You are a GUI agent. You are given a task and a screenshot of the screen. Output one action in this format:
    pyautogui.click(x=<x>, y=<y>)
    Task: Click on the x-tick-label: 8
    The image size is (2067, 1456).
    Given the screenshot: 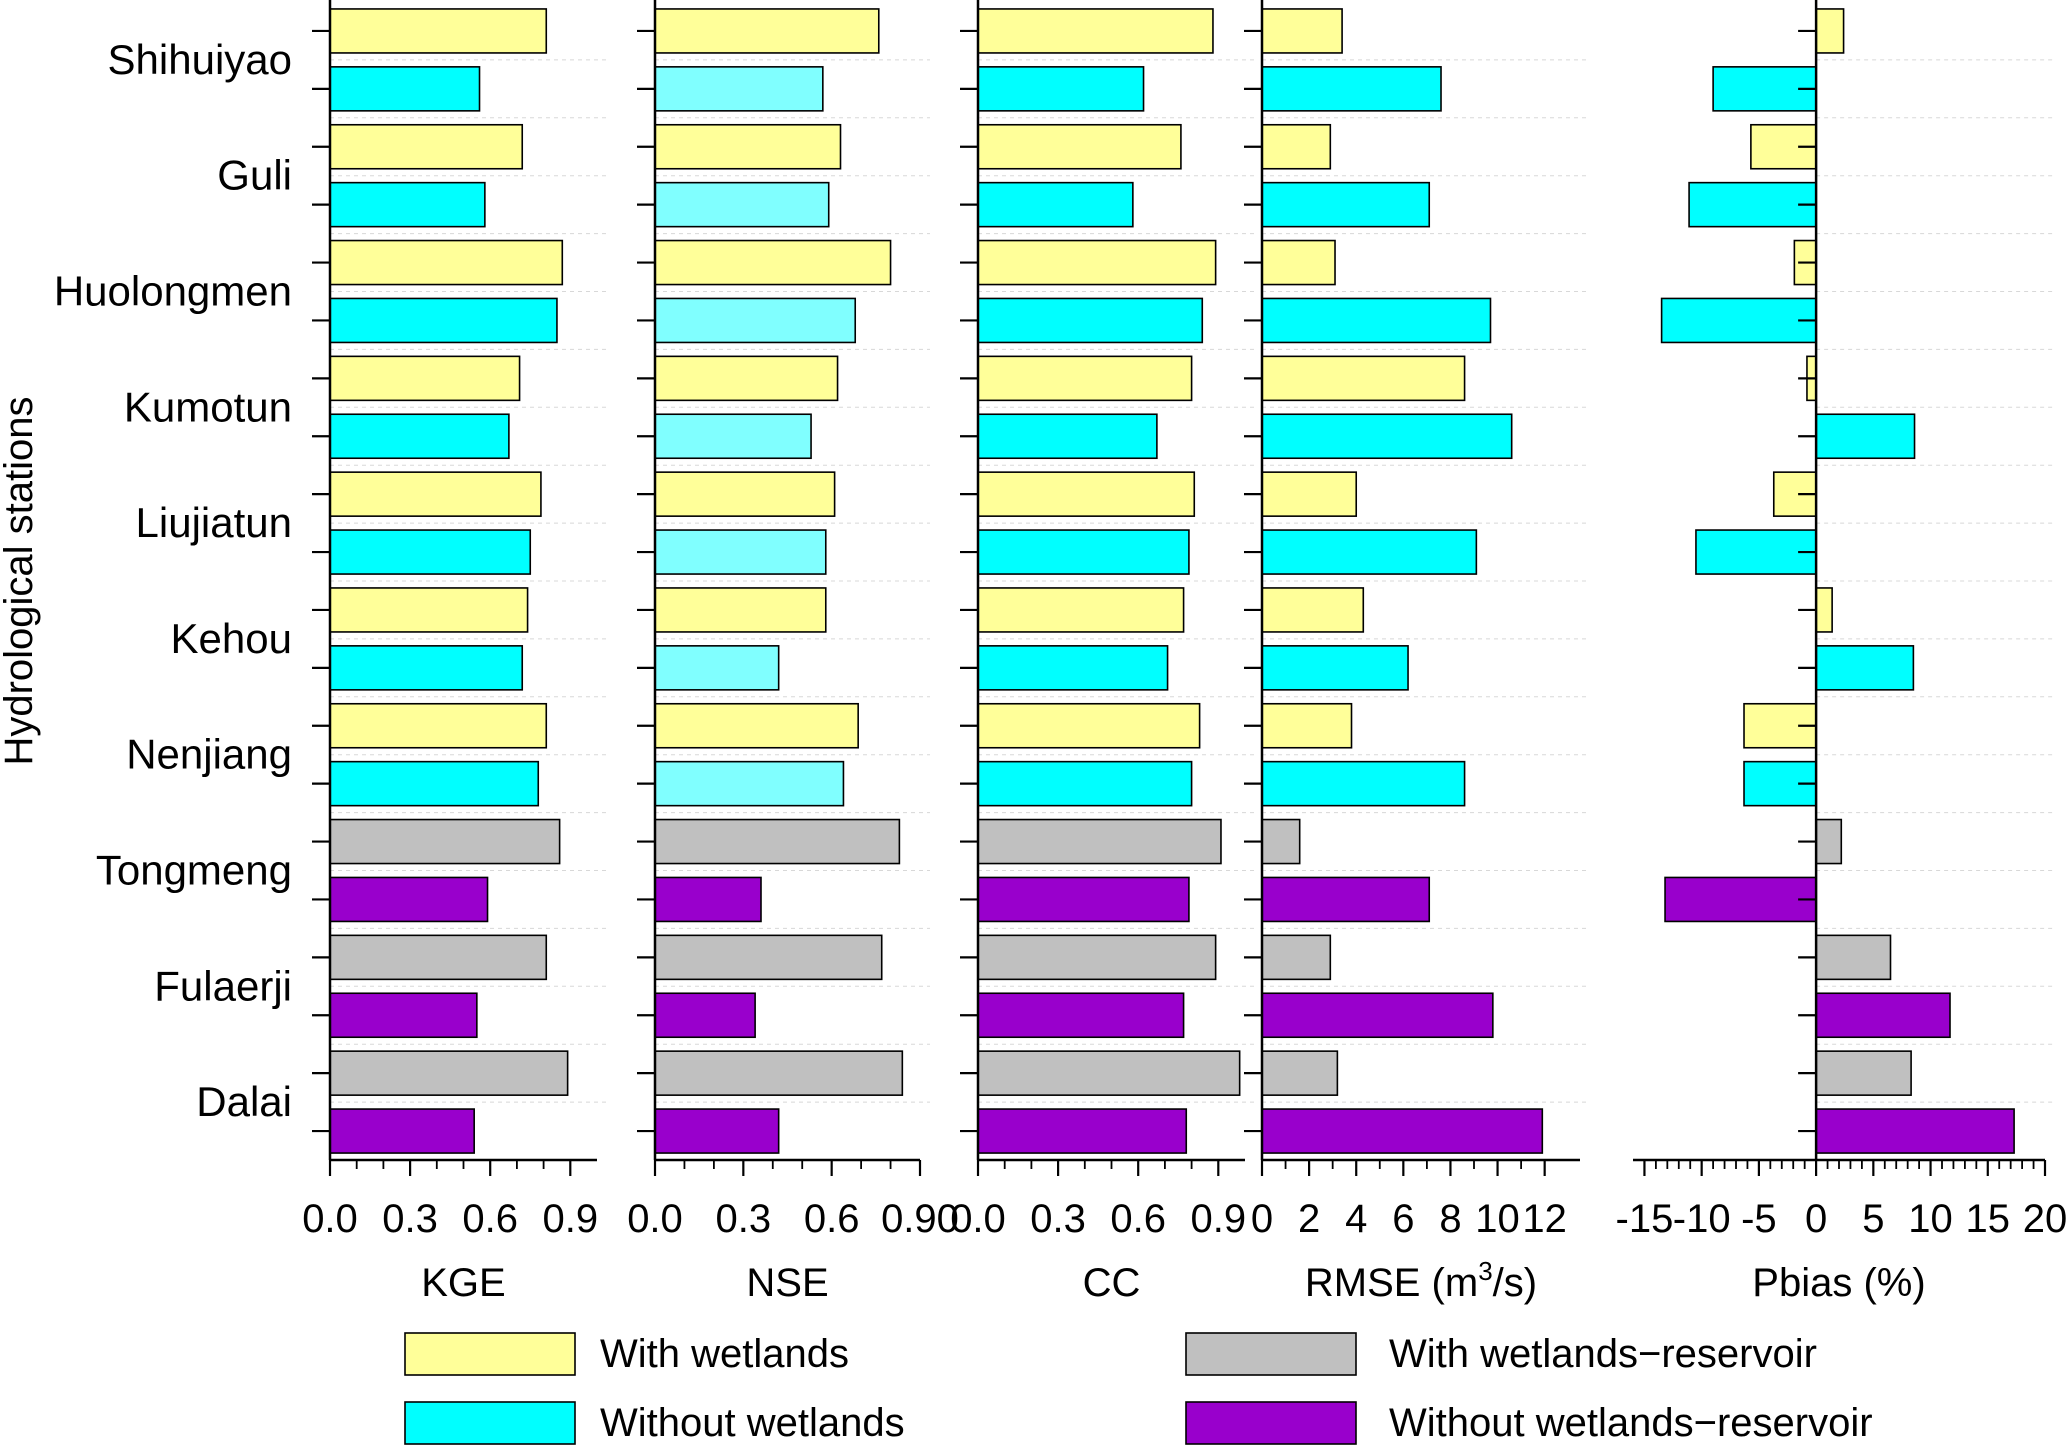 What is the action you would take?
    pyautogui.click(x=1450, y=1219)
    